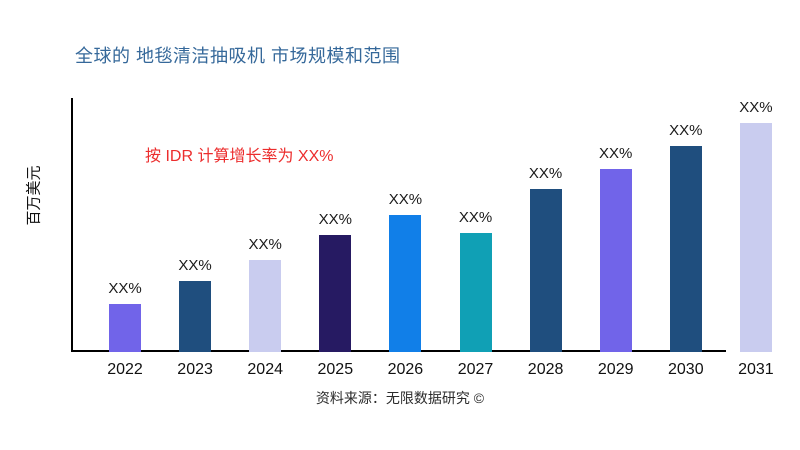 This screenshot has height=450, width=800. I want to click on bar-value-label-2024: XX%, so click(265, 245).